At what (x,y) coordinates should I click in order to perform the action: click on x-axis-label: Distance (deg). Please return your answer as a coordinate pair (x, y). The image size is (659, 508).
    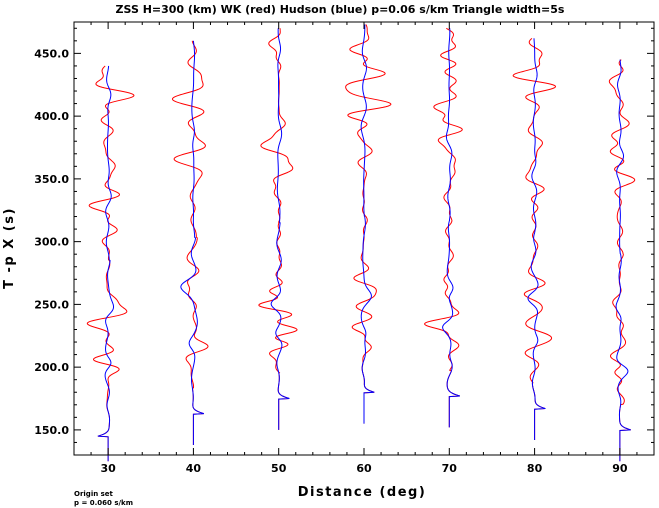
    Looking at the image, I should click on (362, 492).